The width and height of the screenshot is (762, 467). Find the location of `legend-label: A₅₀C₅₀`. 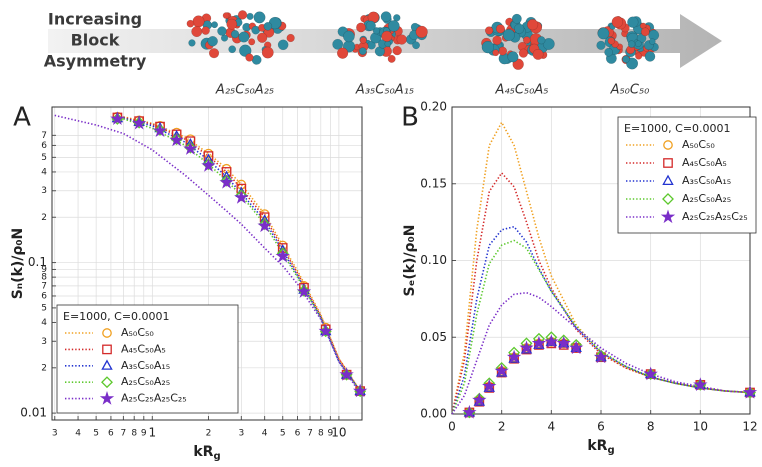

legend-label: A₅₀C₅₀ is located at coordinates (137, 332).